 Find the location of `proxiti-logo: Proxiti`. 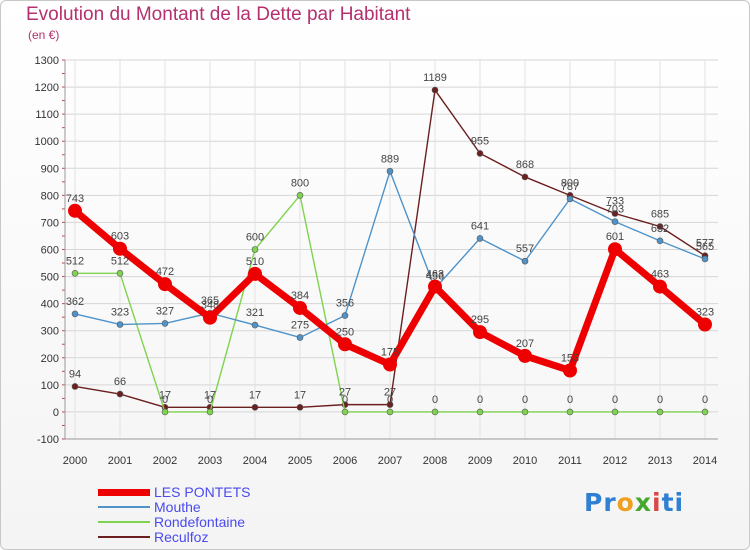

proxiti-logo: Proxiti is located at coordinates (634, 502).